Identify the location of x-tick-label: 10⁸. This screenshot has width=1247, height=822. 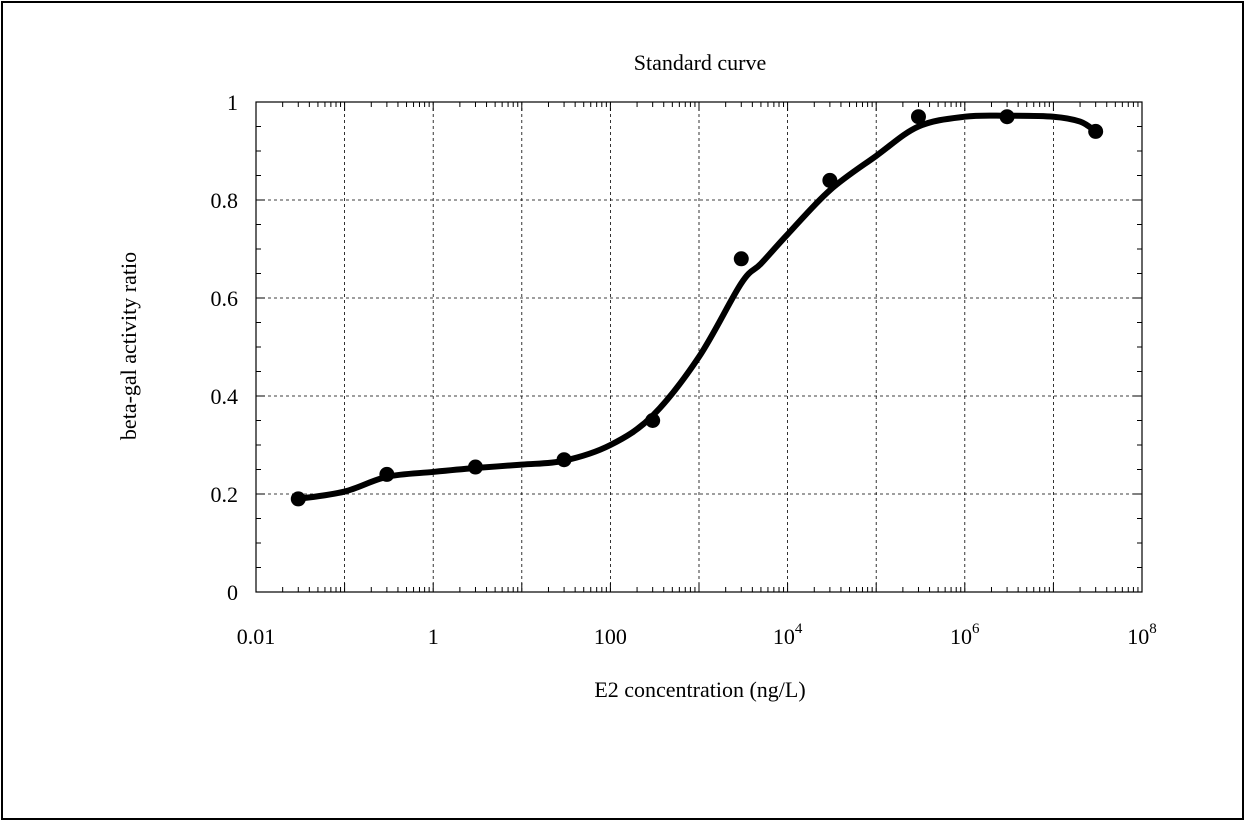
(1142, 635).